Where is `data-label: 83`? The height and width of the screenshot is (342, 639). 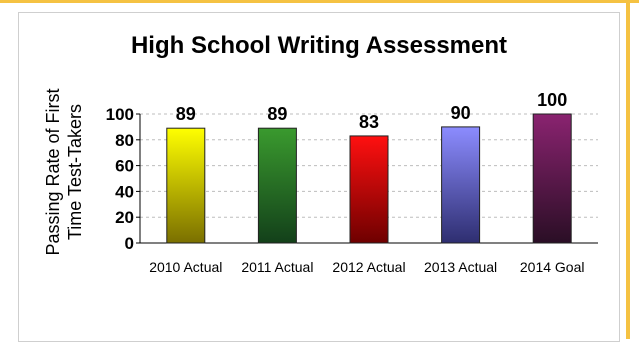 data-label: 83 is located at coordinates (369, 122).